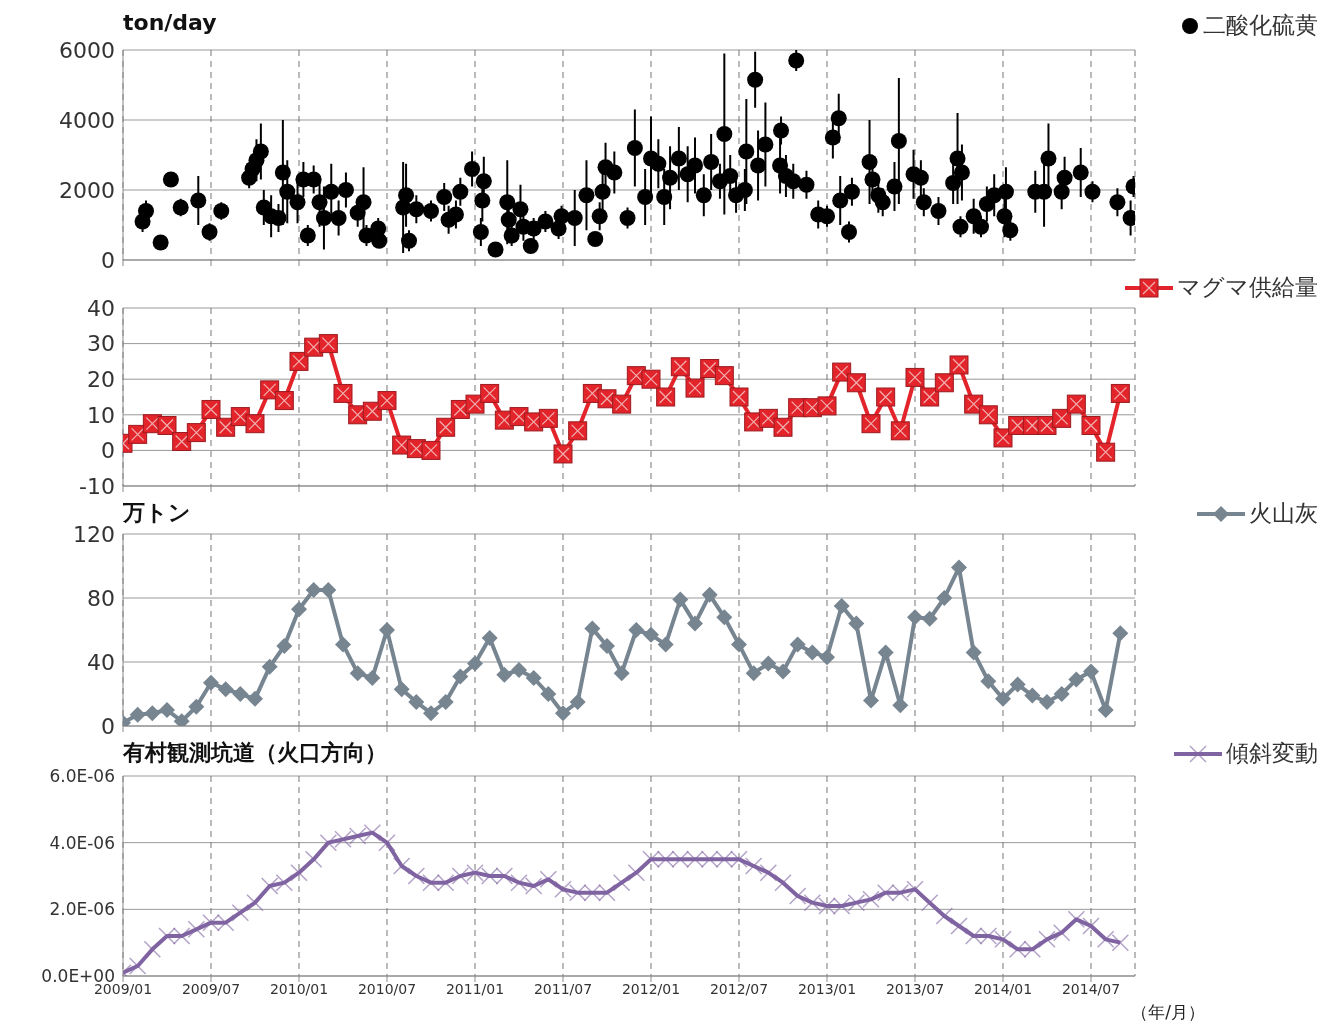 The height and width of the screenshot is (1036, 1324). Describe the element at coordinates (915, 988) in the screenshot. I see `x-tick-label: 2013/07` at that location.